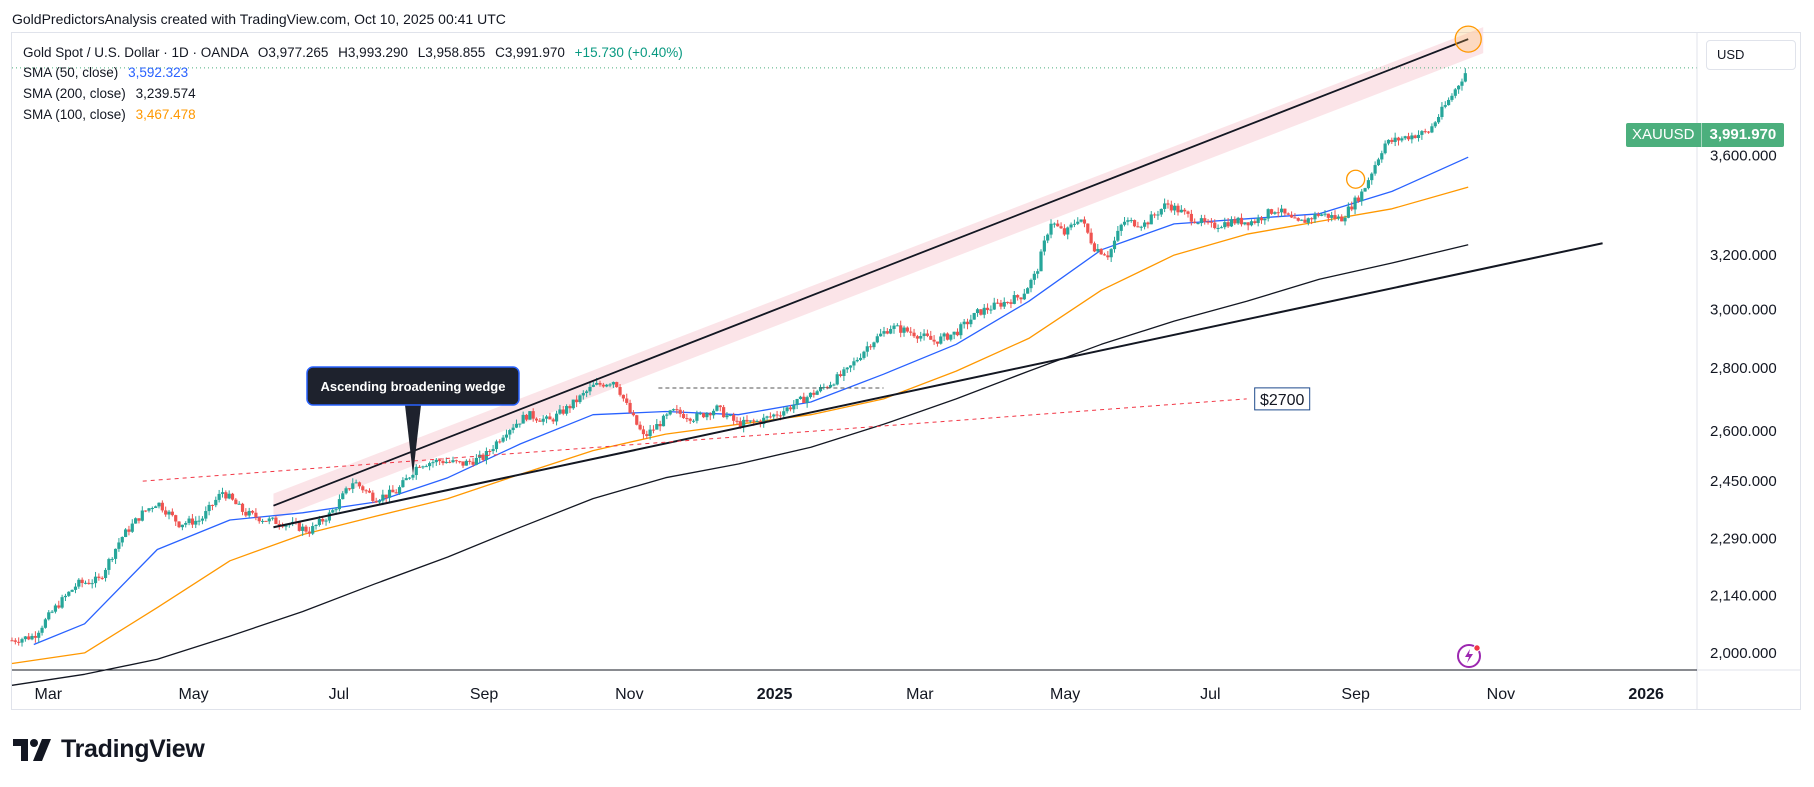  I want to click on currency-button: USD, so click(1751, 55).